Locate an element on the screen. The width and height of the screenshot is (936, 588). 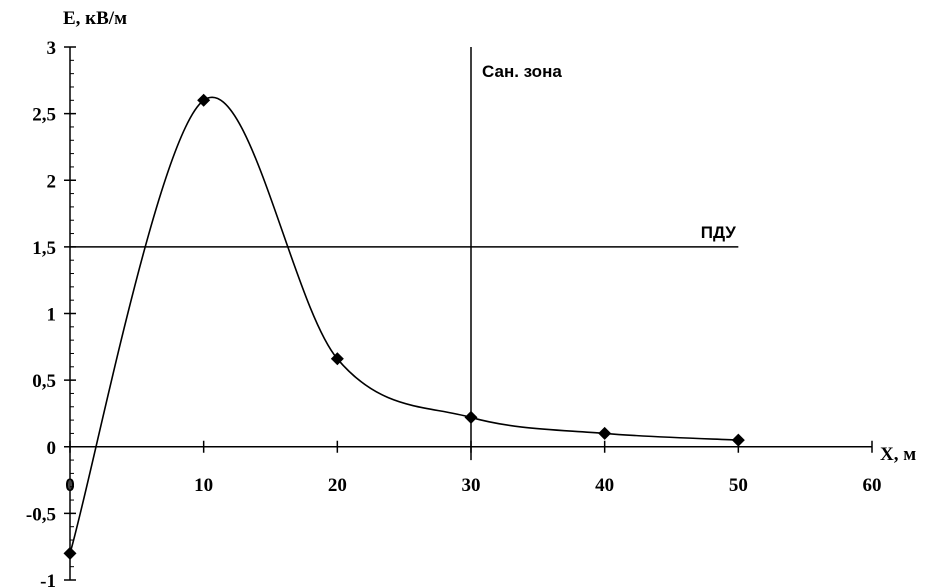
x-axis-title: X, м is located at coordinates (898, 454).